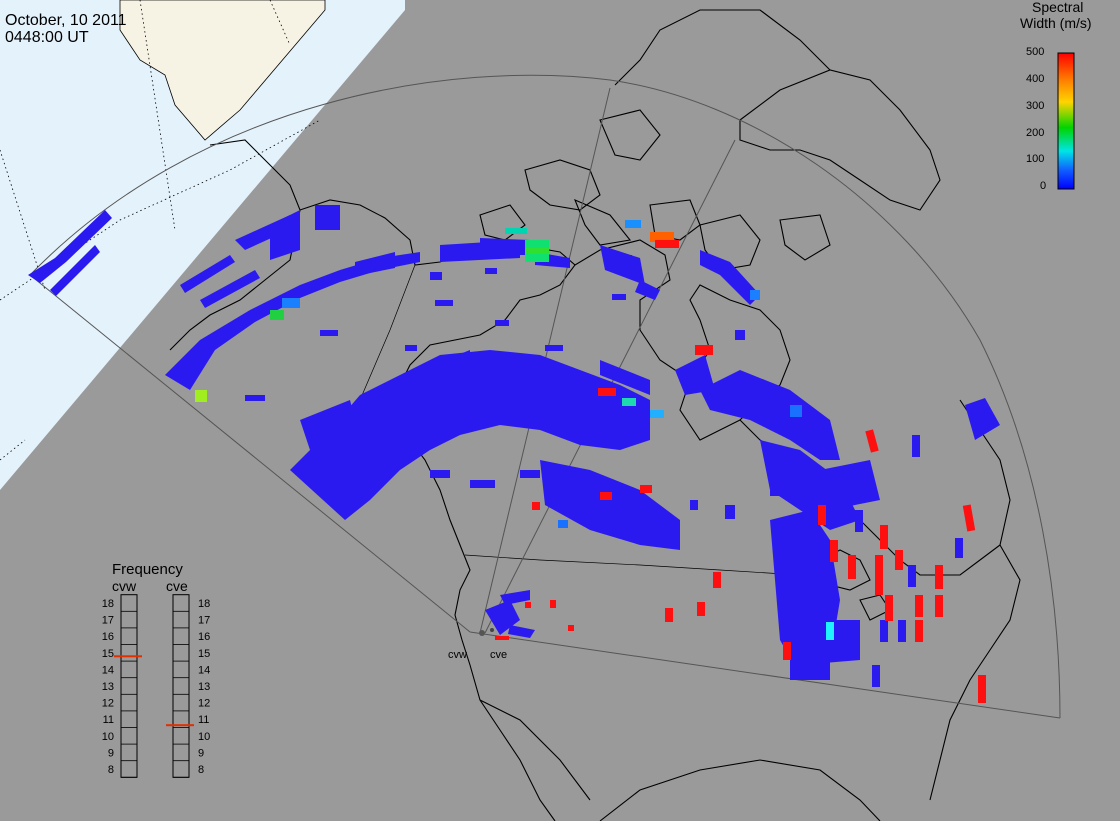 This screenshot has width=1120, height=821. What do you see at coordinates (222, 70) in the screenshot?
I see `daylight-land` at bounding box center [222, 70].